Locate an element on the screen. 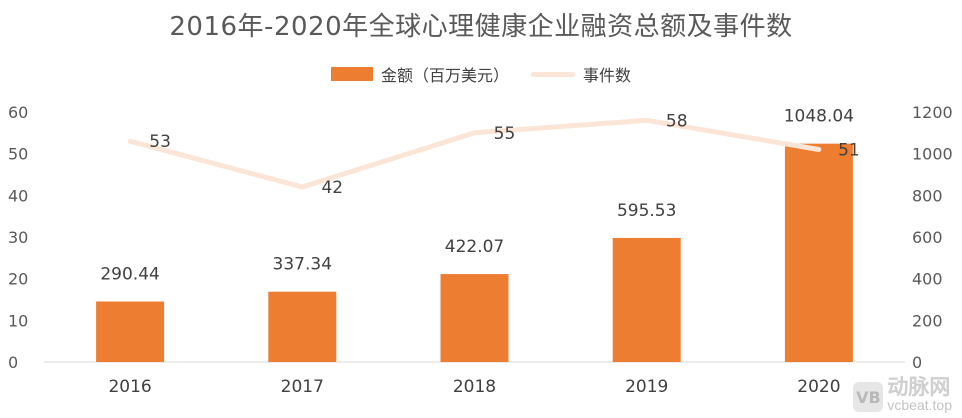  legend: 金额（百万美元） 事件数 is located at coordinates (481, 74).